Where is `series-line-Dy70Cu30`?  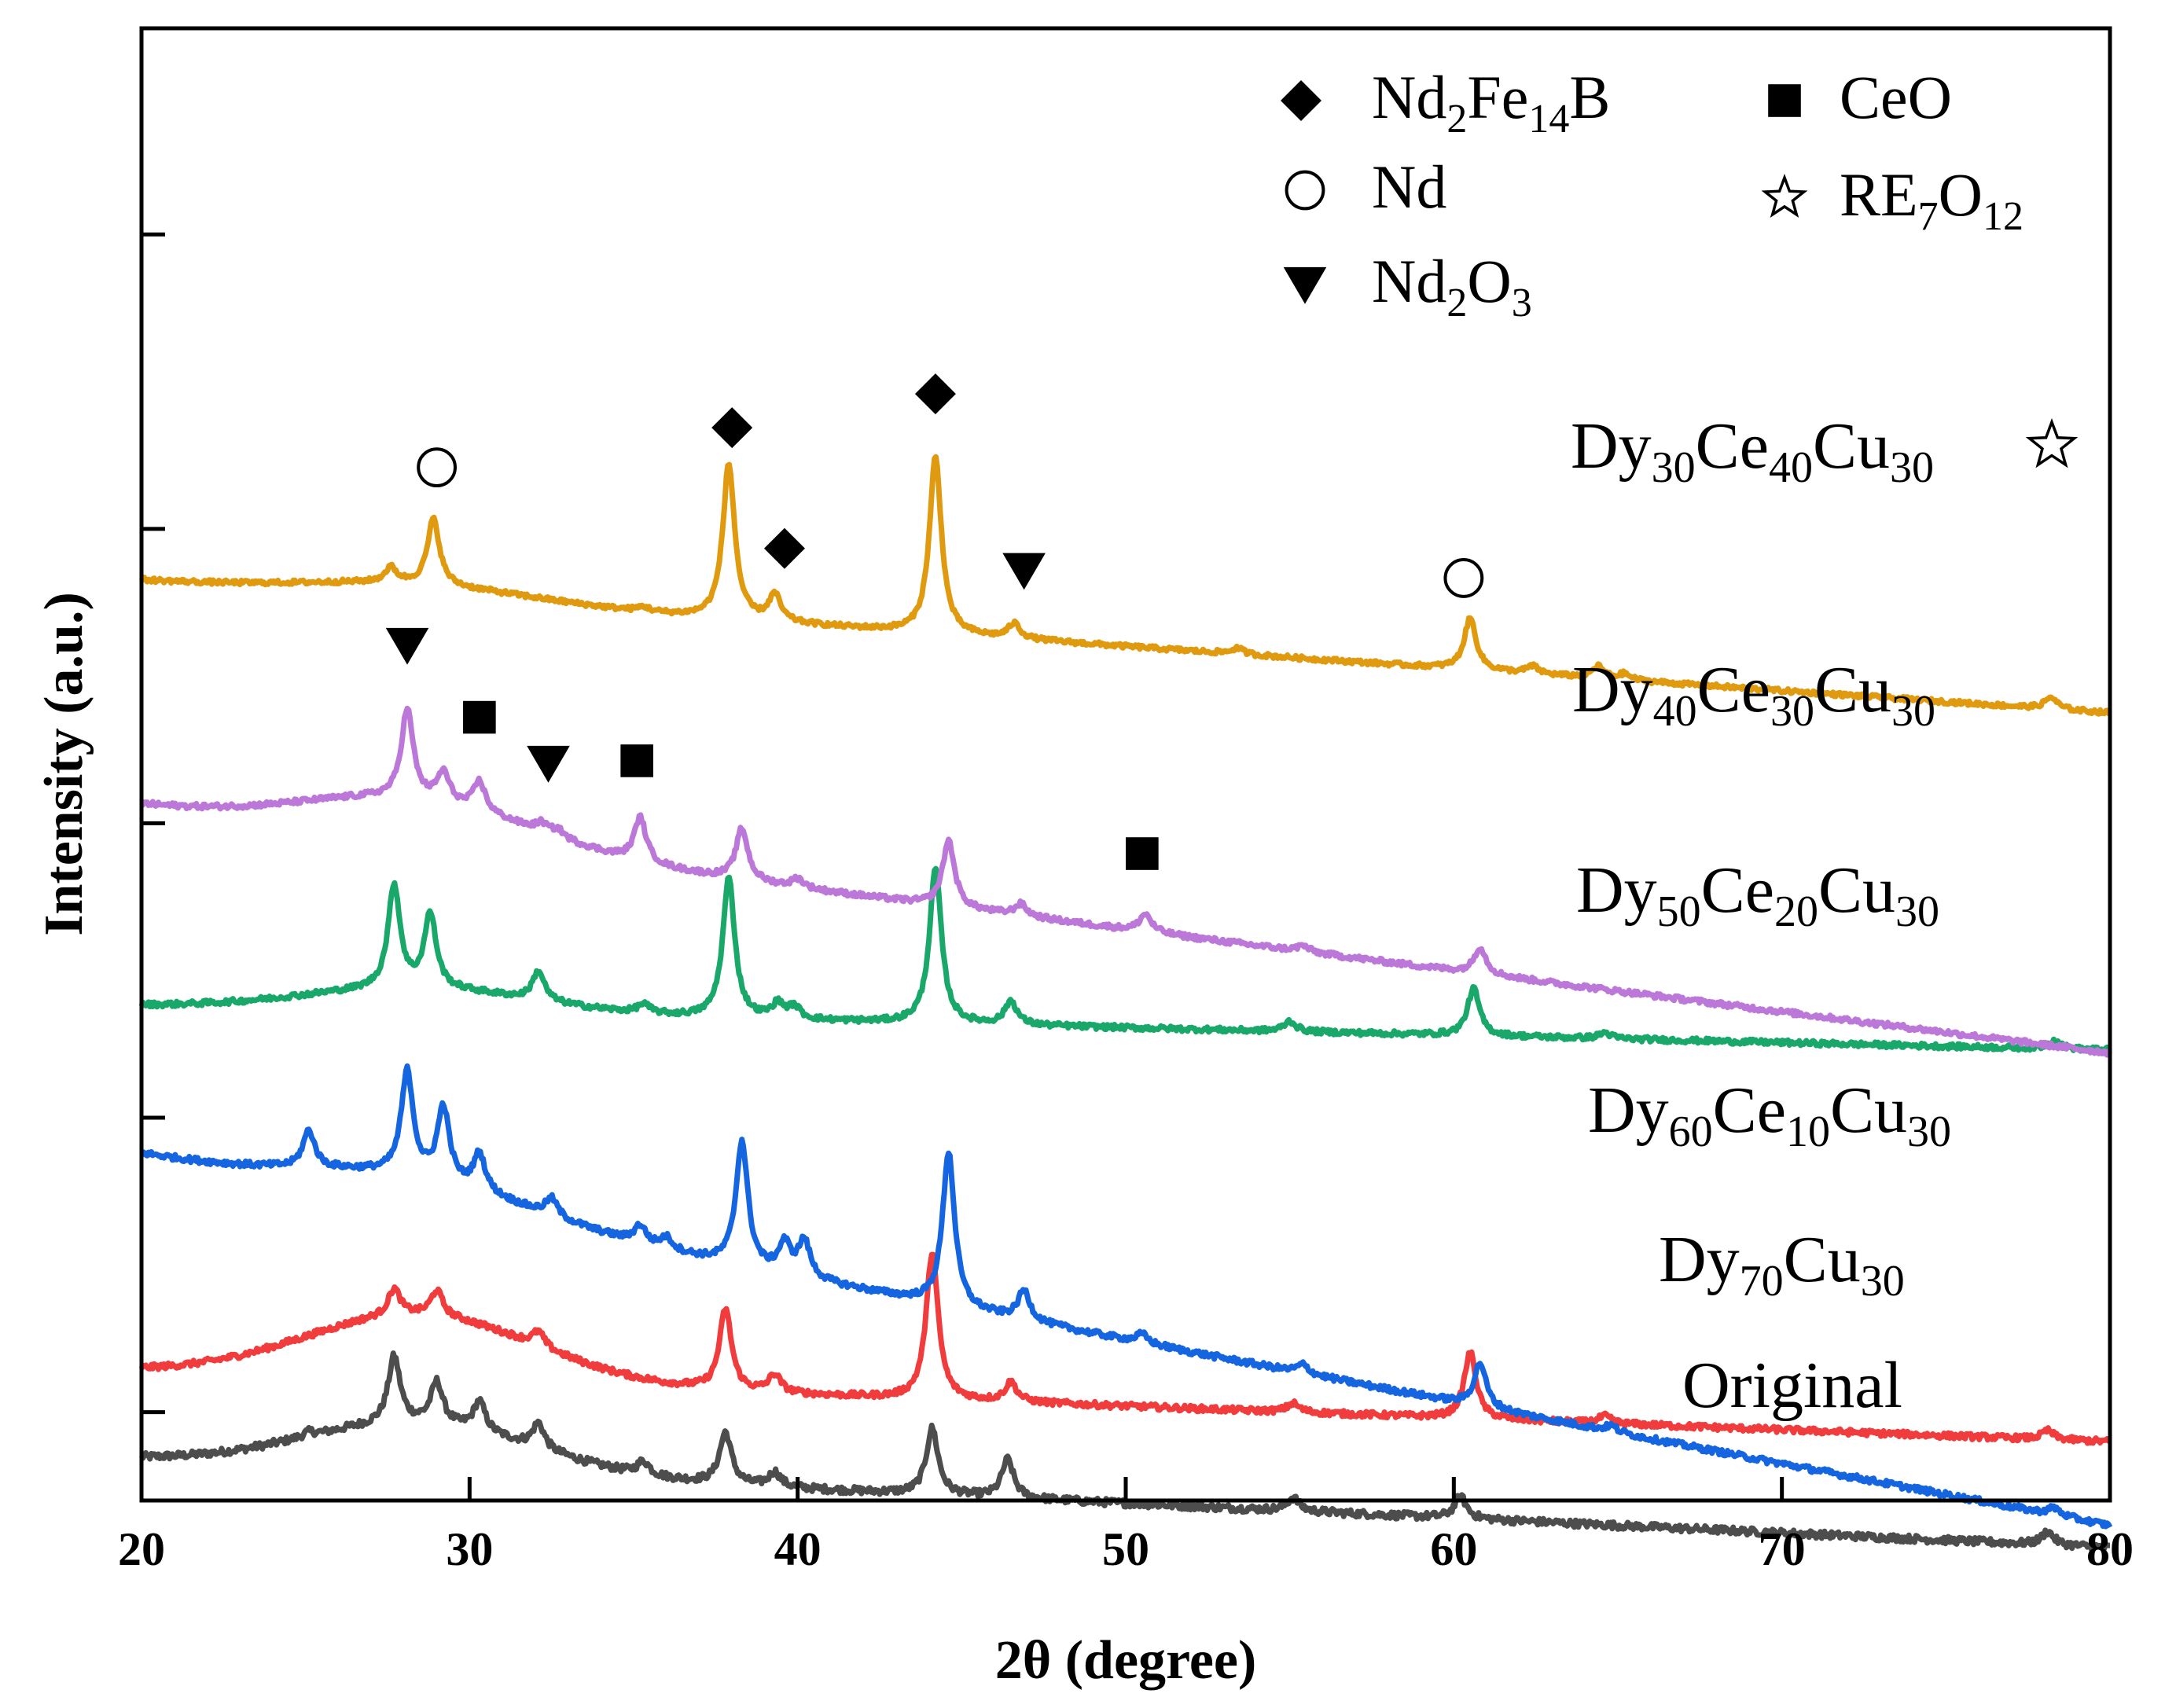 series-line-Dy70Cu30 is located at coordinates (1125, 1348).